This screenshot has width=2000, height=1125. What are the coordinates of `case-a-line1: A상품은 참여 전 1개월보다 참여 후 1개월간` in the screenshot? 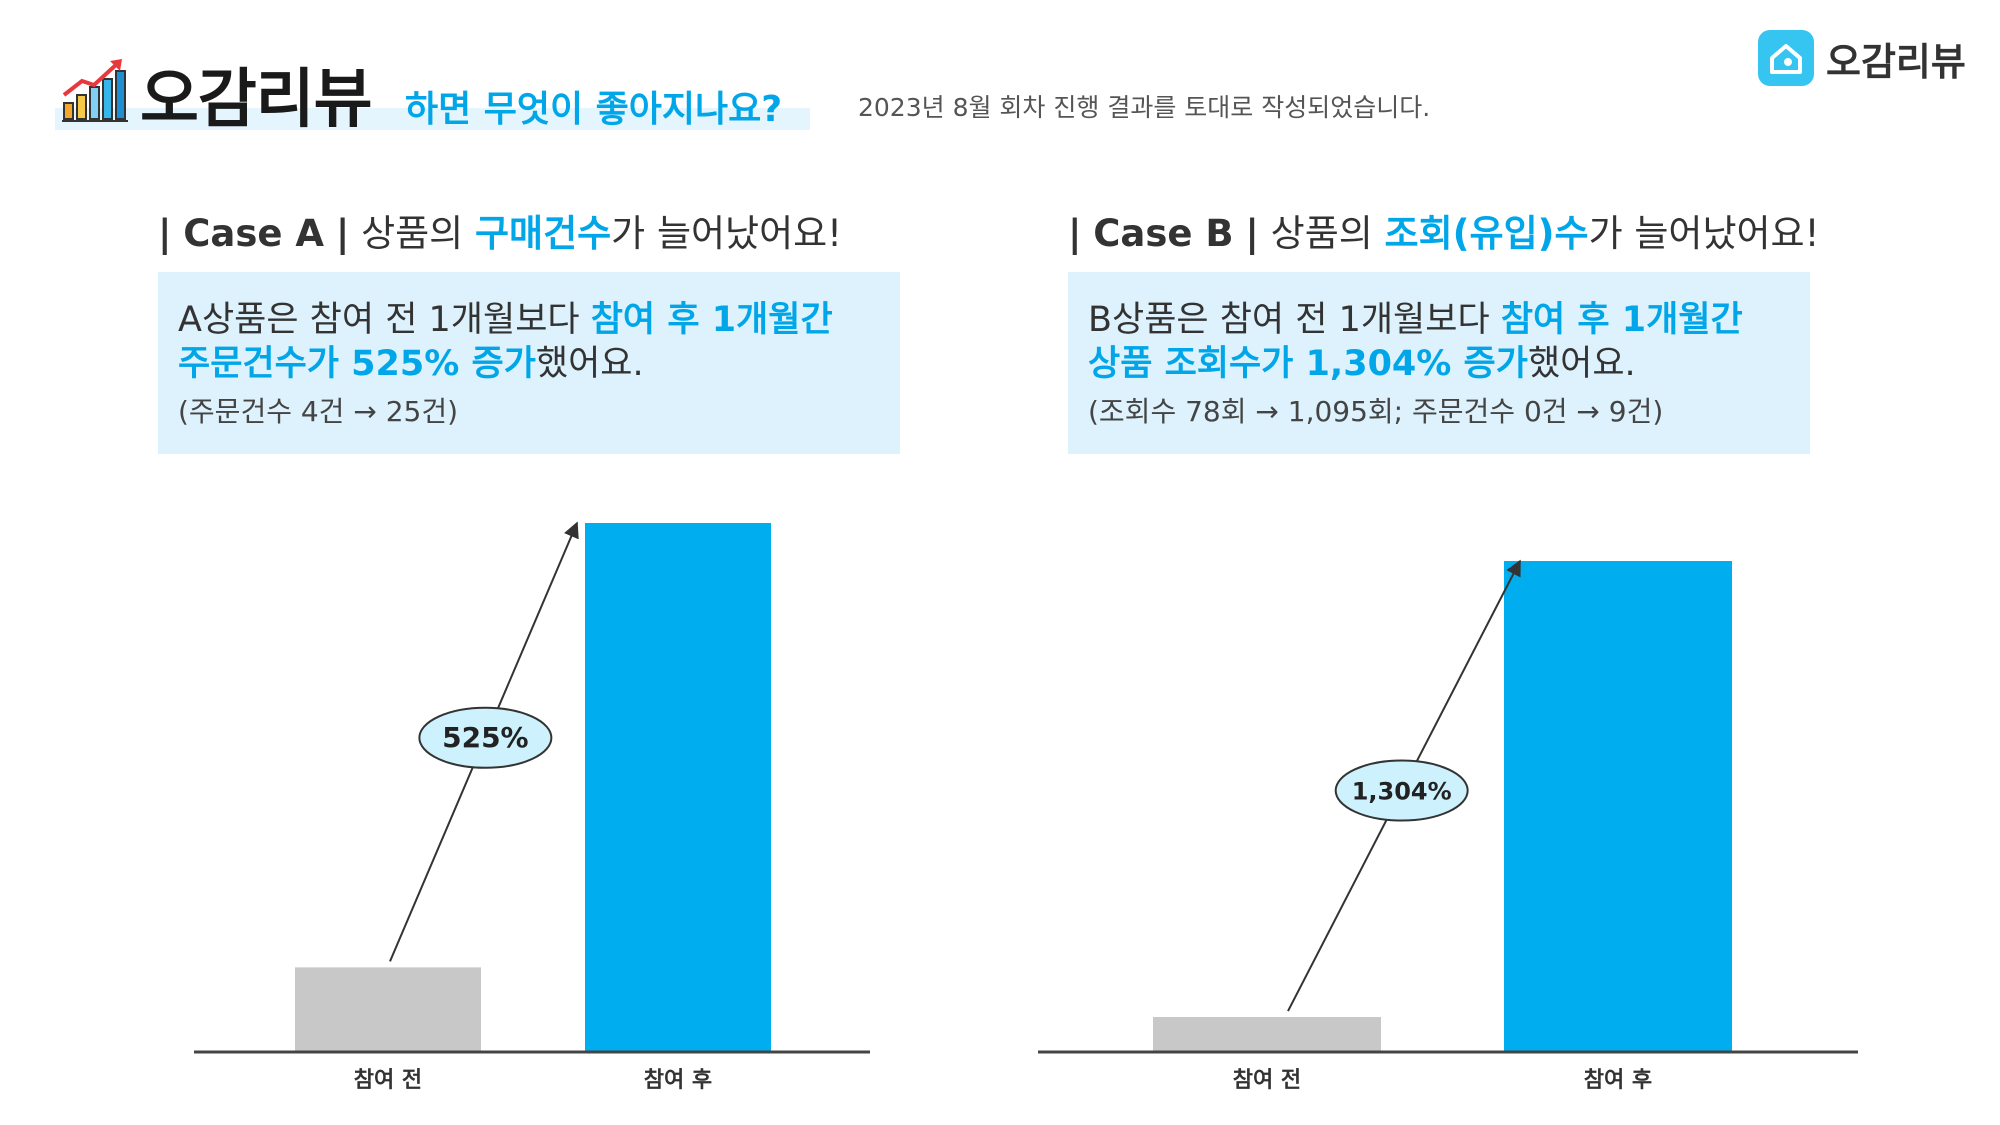 It's located at (505, 320).